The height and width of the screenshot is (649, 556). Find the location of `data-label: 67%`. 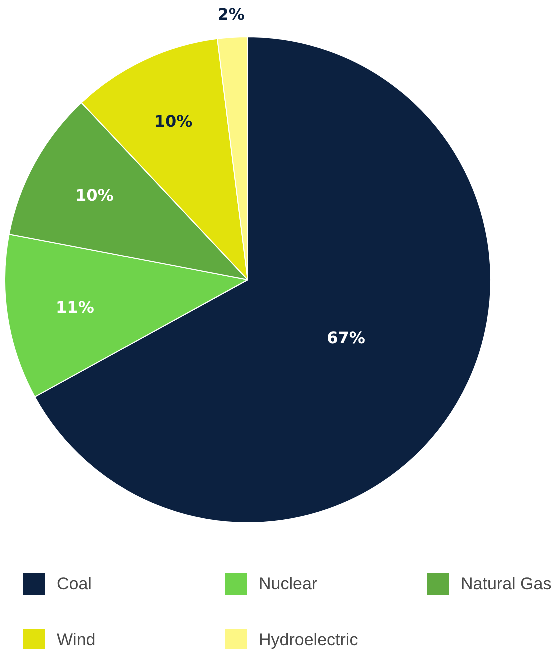

data-label: 67% is located at coordinates (346, 338).